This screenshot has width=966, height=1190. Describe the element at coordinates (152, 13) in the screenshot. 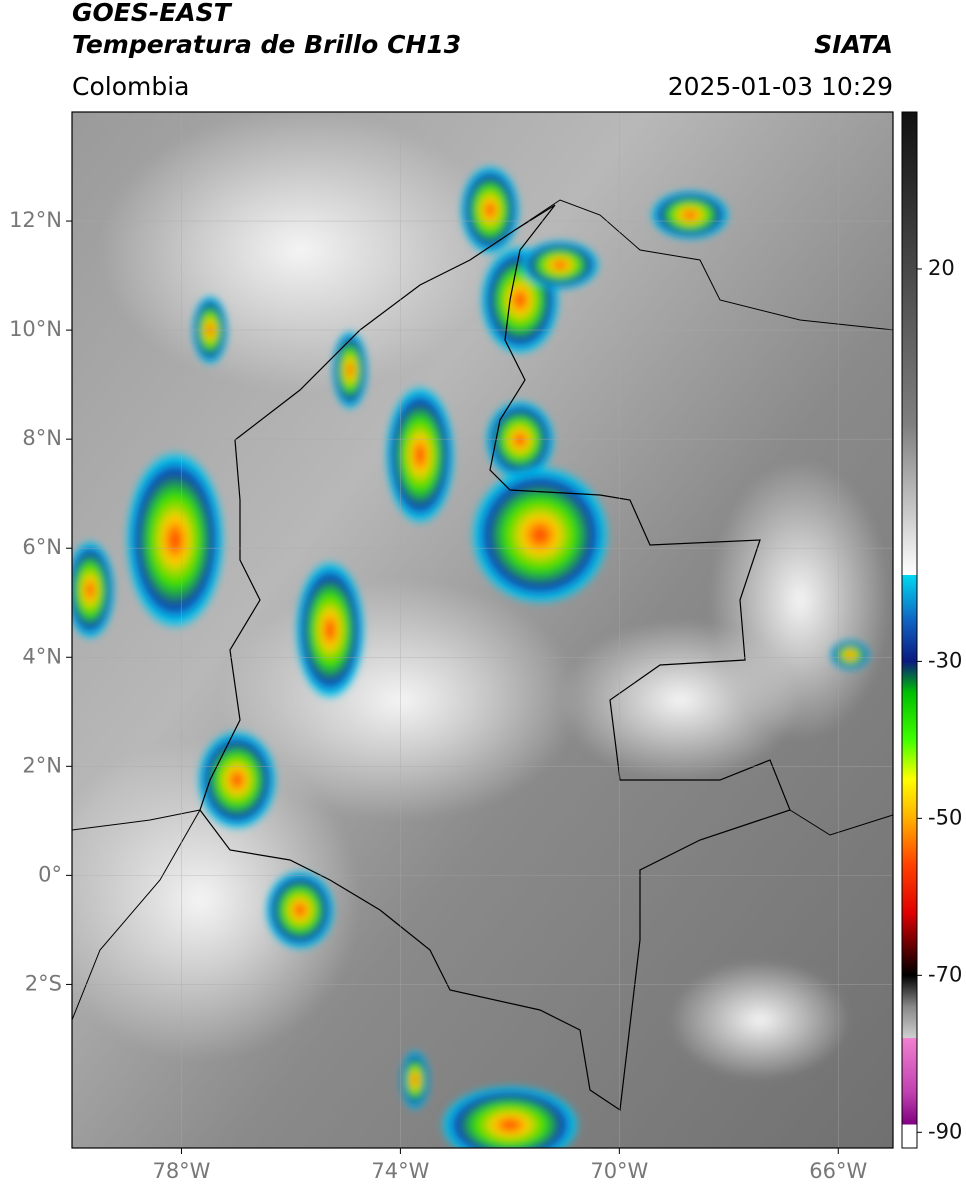

I see `satellite: GOES-EAST` at that location.